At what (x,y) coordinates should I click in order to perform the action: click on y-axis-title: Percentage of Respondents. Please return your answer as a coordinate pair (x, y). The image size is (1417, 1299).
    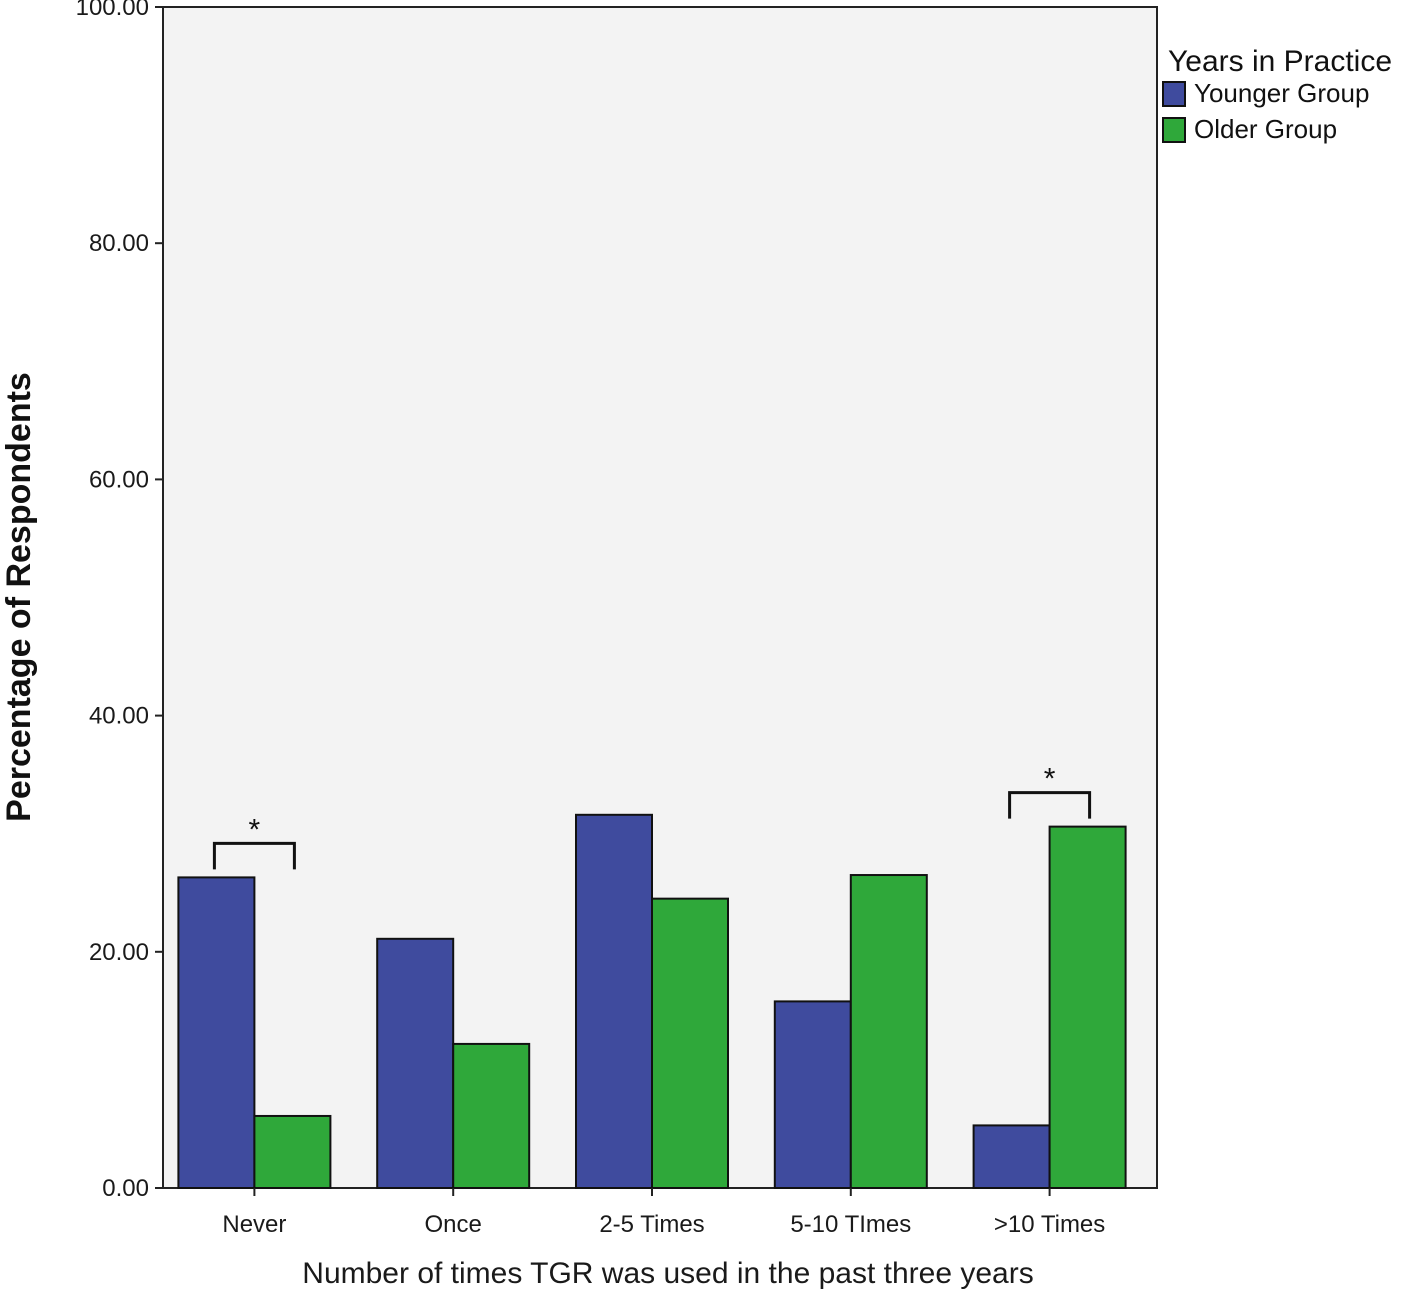
    Looking at the image, I should click on (19, 597).